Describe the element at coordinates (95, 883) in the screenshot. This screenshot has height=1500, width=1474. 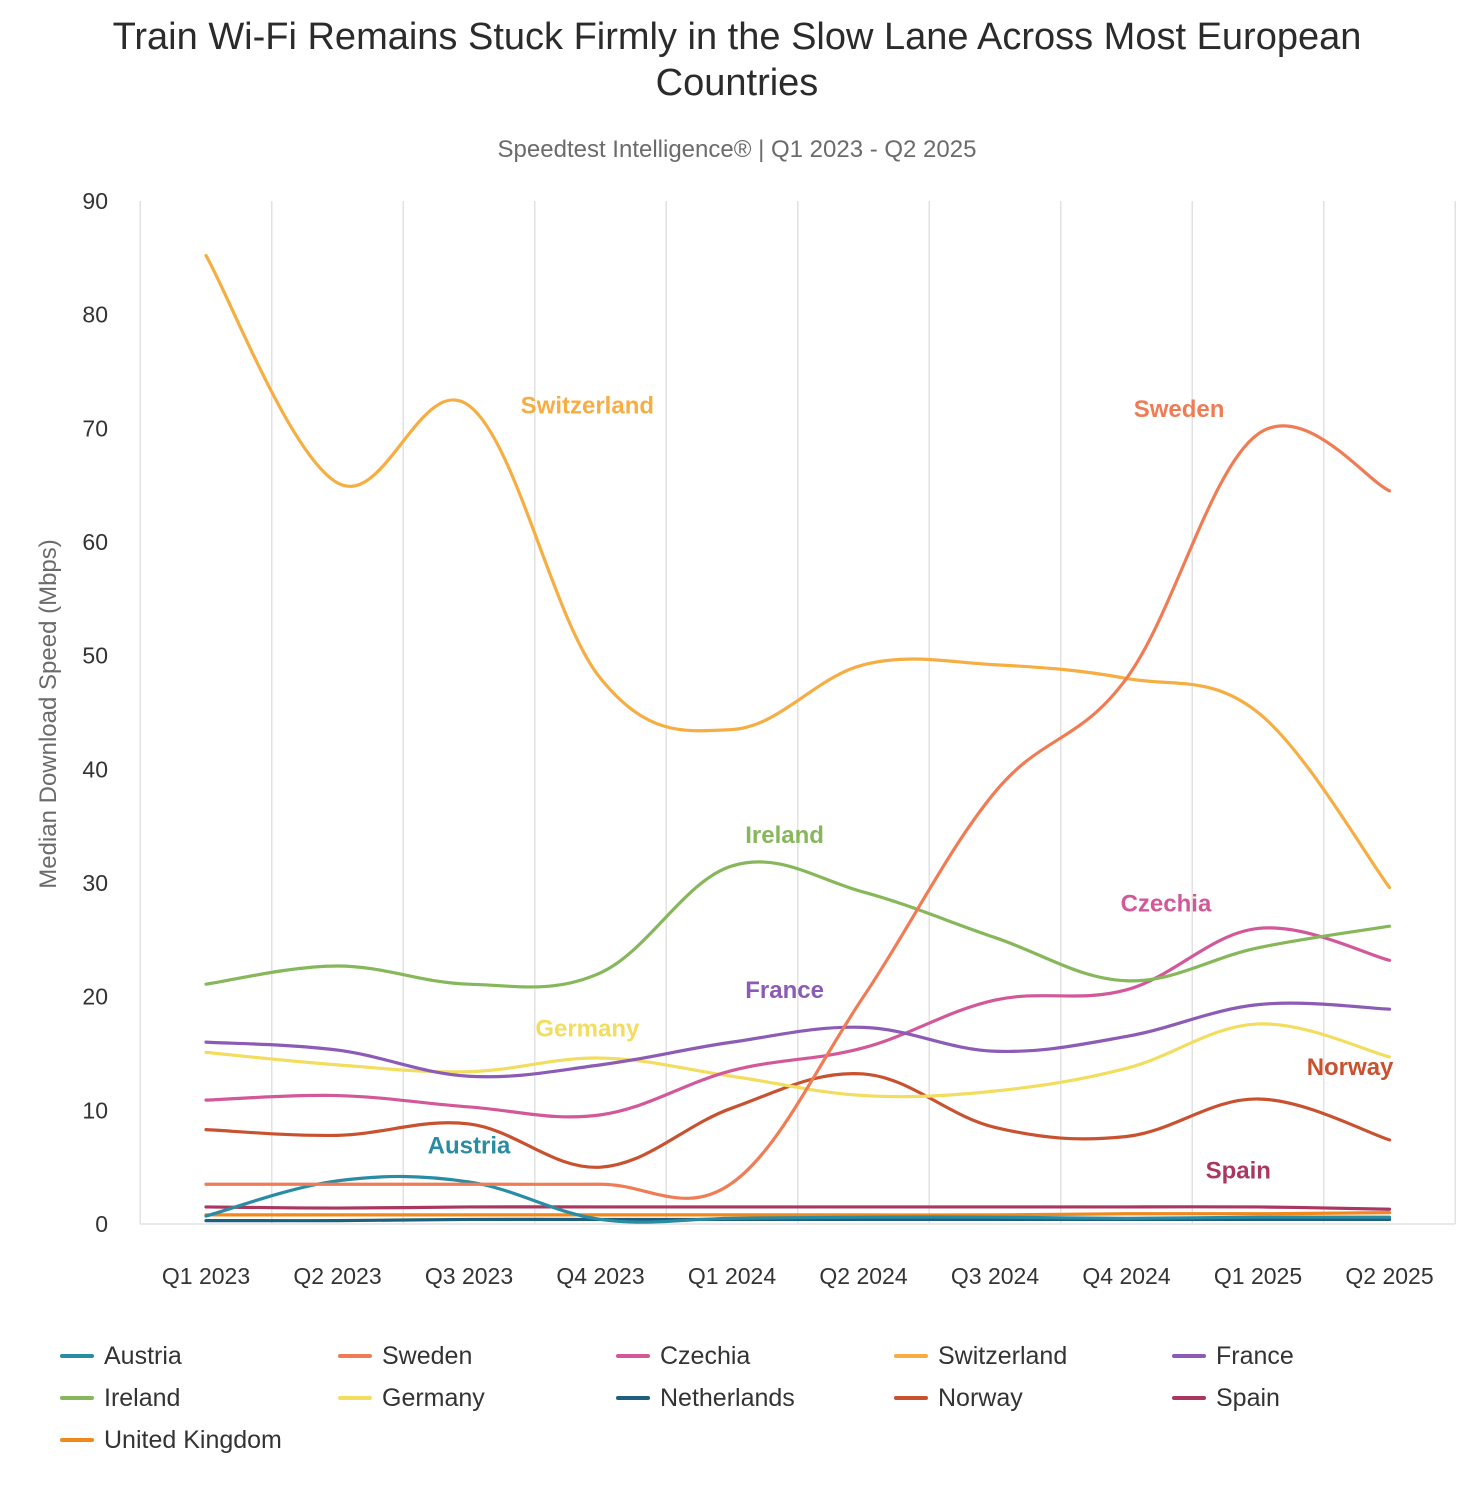
I see `y-tick-label: 30` at that location.